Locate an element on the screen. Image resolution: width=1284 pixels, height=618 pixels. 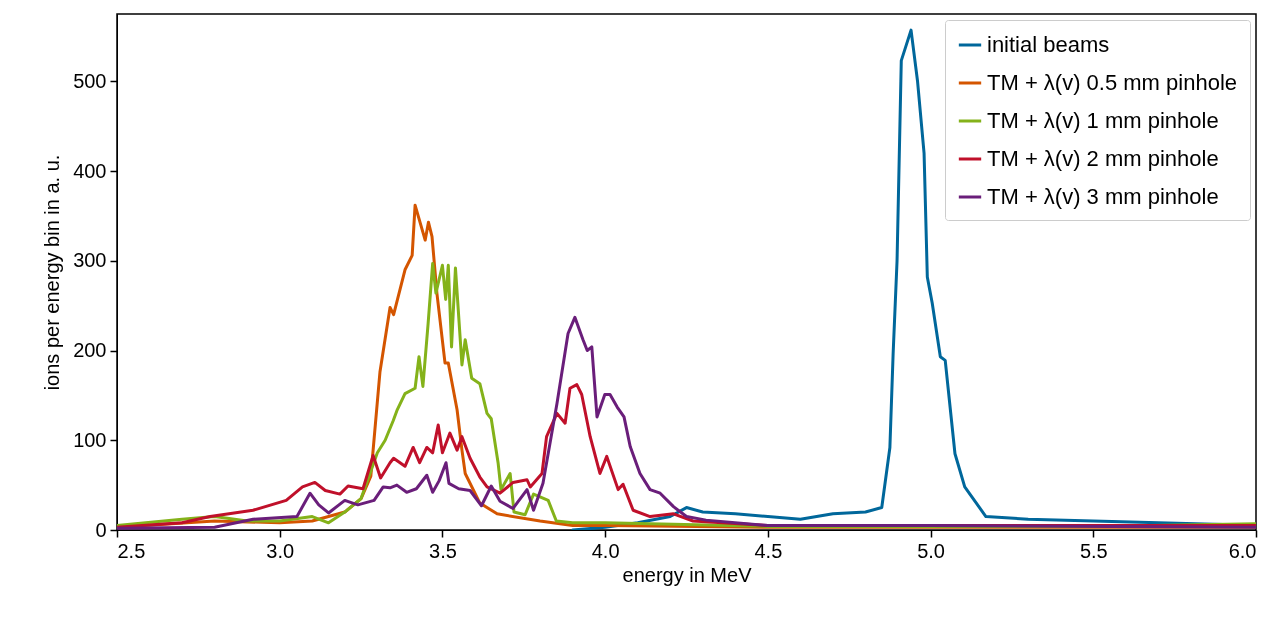
y-axis-title: ions per energy bin in a. u. is located at coordinates (52, 272).